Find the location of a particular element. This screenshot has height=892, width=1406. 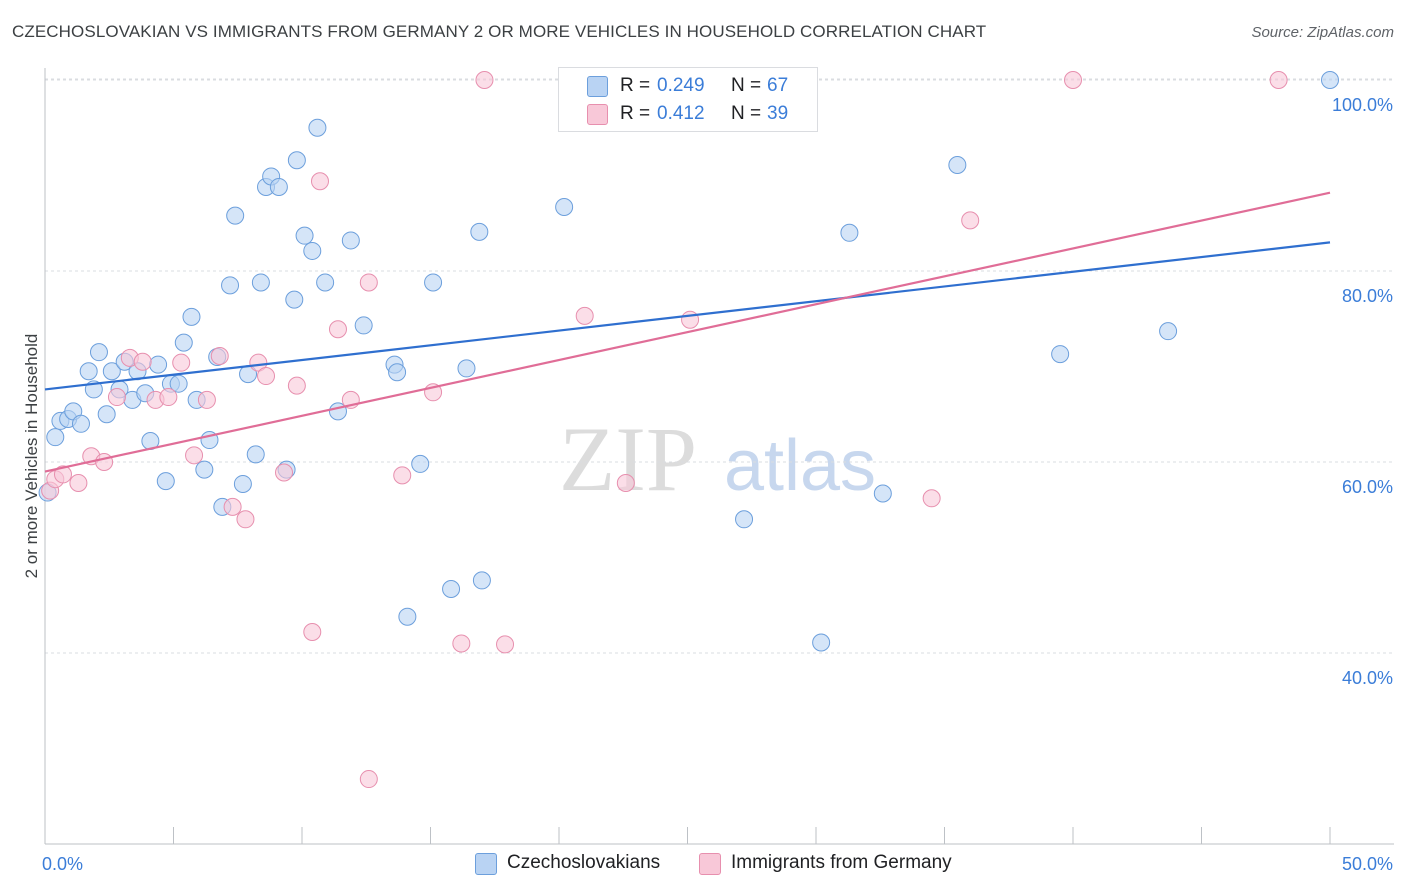

watermark: ZIP atlas is located at coordinates (717, 459).